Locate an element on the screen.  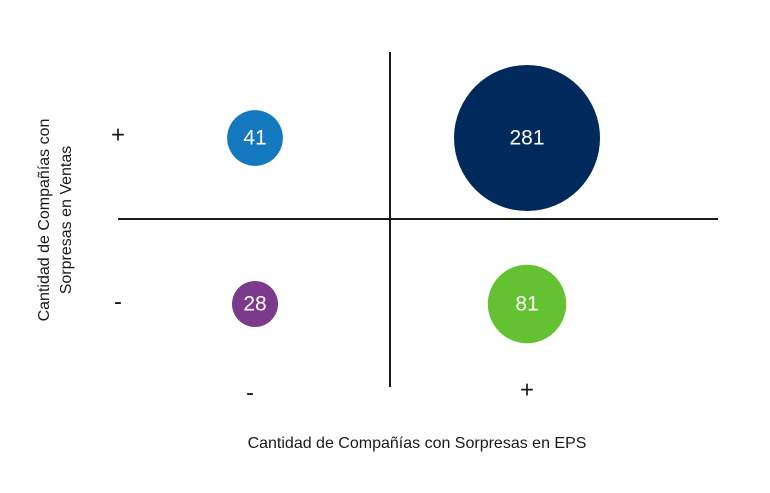
y-axis-title-line-1: Cantidad de Compañías con is located at coordinates (44, 220).